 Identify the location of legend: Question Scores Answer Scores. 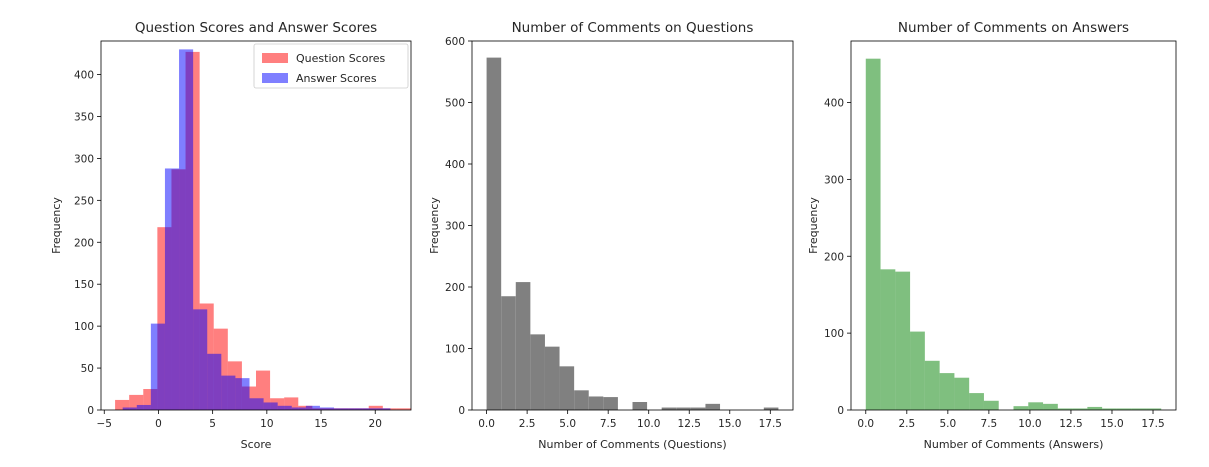
(331, 66).